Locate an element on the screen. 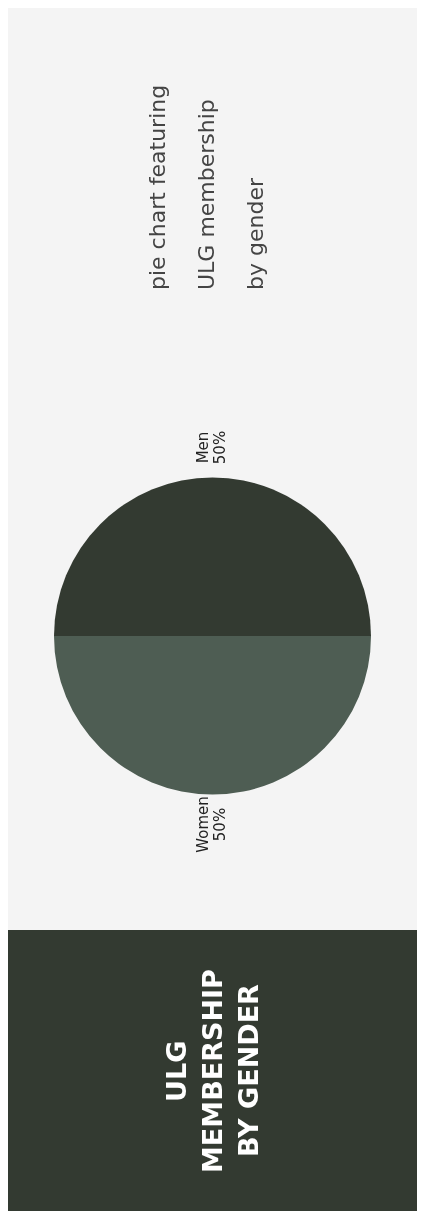 This screenshot has width=425, height=1219. text: ULG MEMBERSHIP BY GENDER is located at coordinates (212, 1071).